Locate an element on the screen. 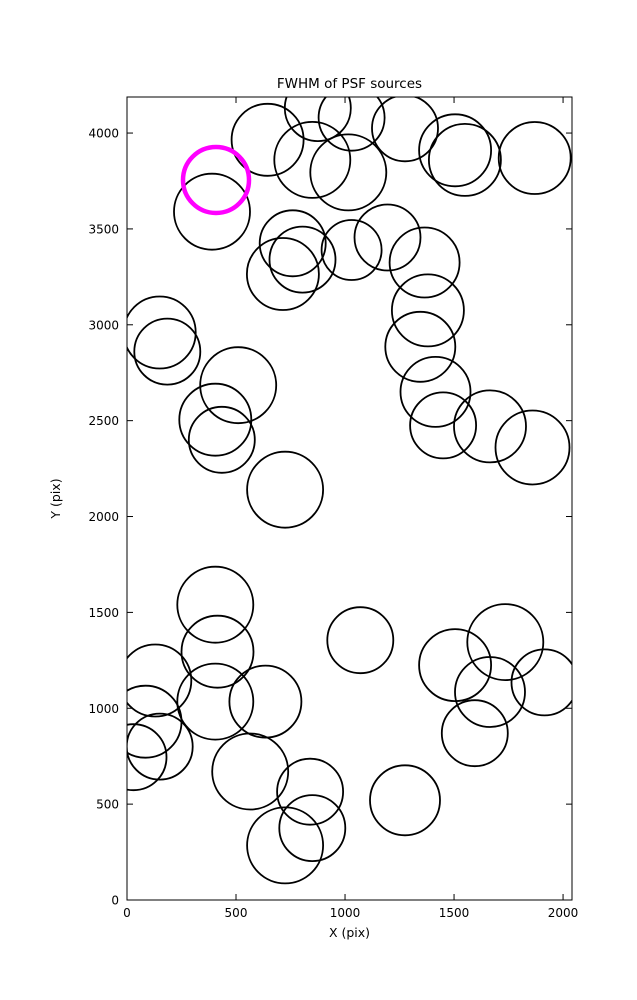 The height and width of the screenshot is (1000, 637). y-tick-label: 3500 is located at coordinates (103, 229).